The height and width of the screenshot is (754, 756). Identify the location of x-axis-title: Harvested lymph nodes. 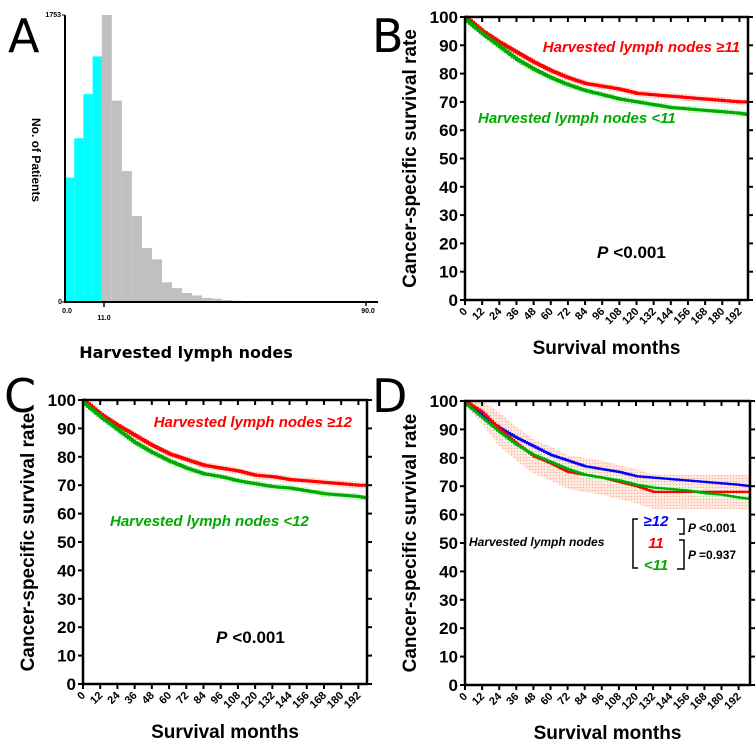
(186, 352).